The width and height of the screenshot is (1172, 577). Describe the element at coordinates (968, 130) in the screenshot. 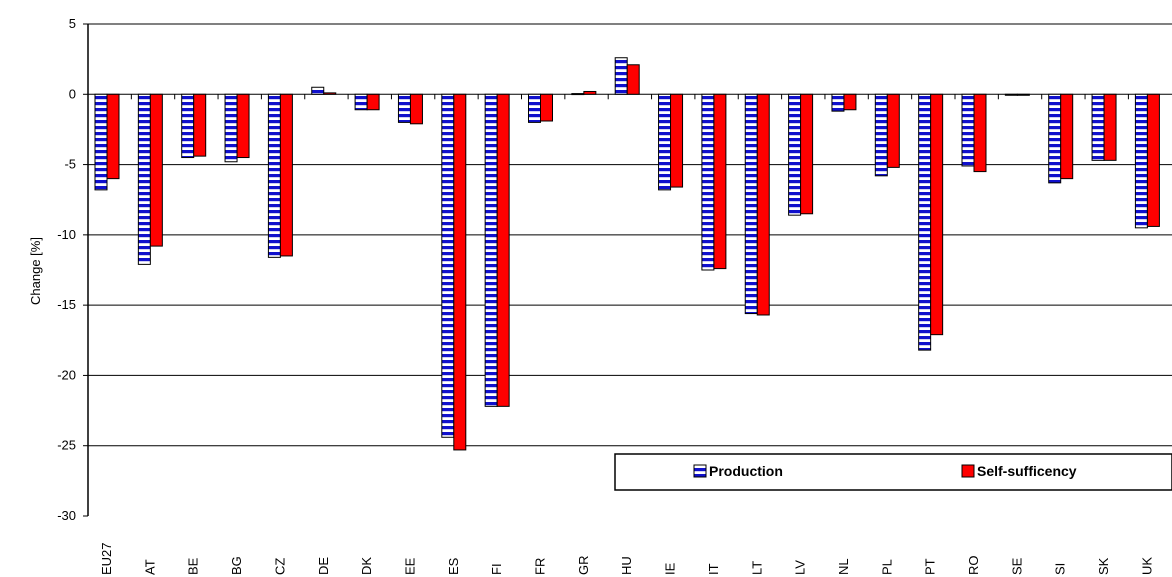

I see `bar-production-ro` at that location.